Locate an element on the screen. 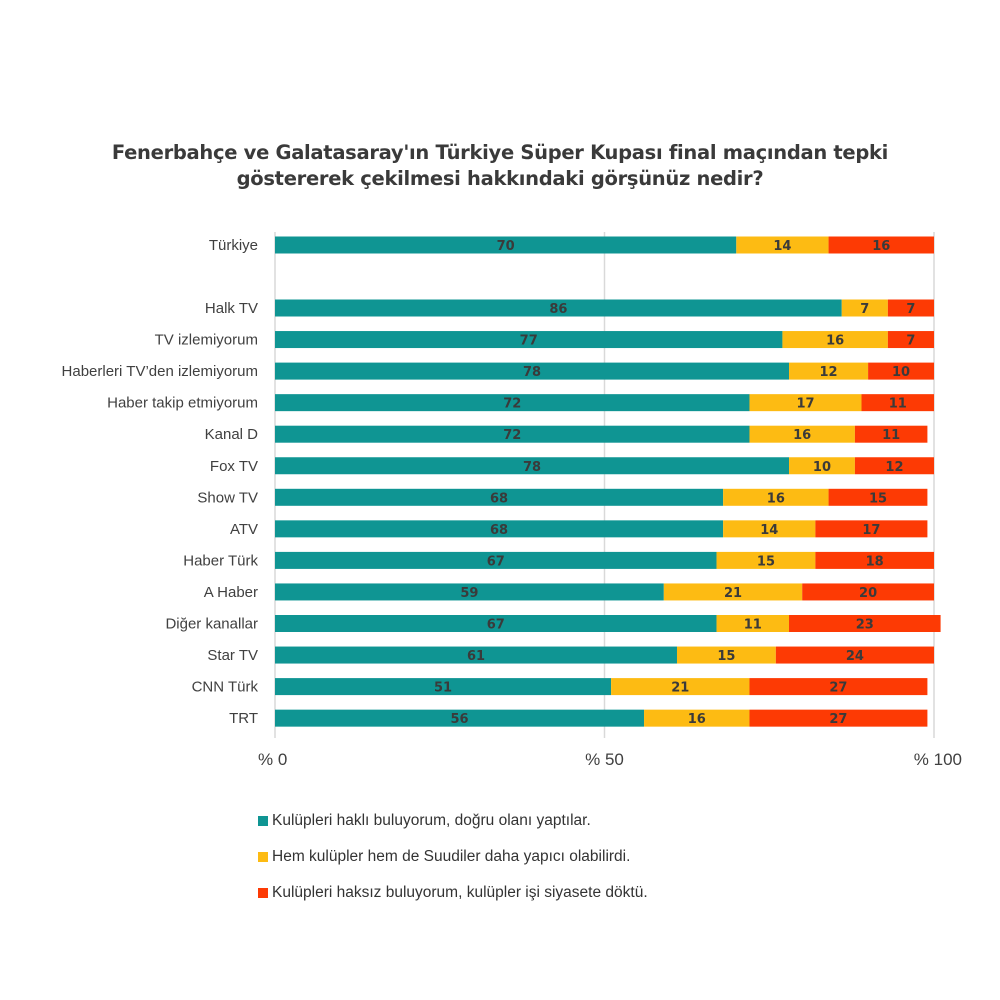  data-label: 24 is located at coordinates (855, 656).